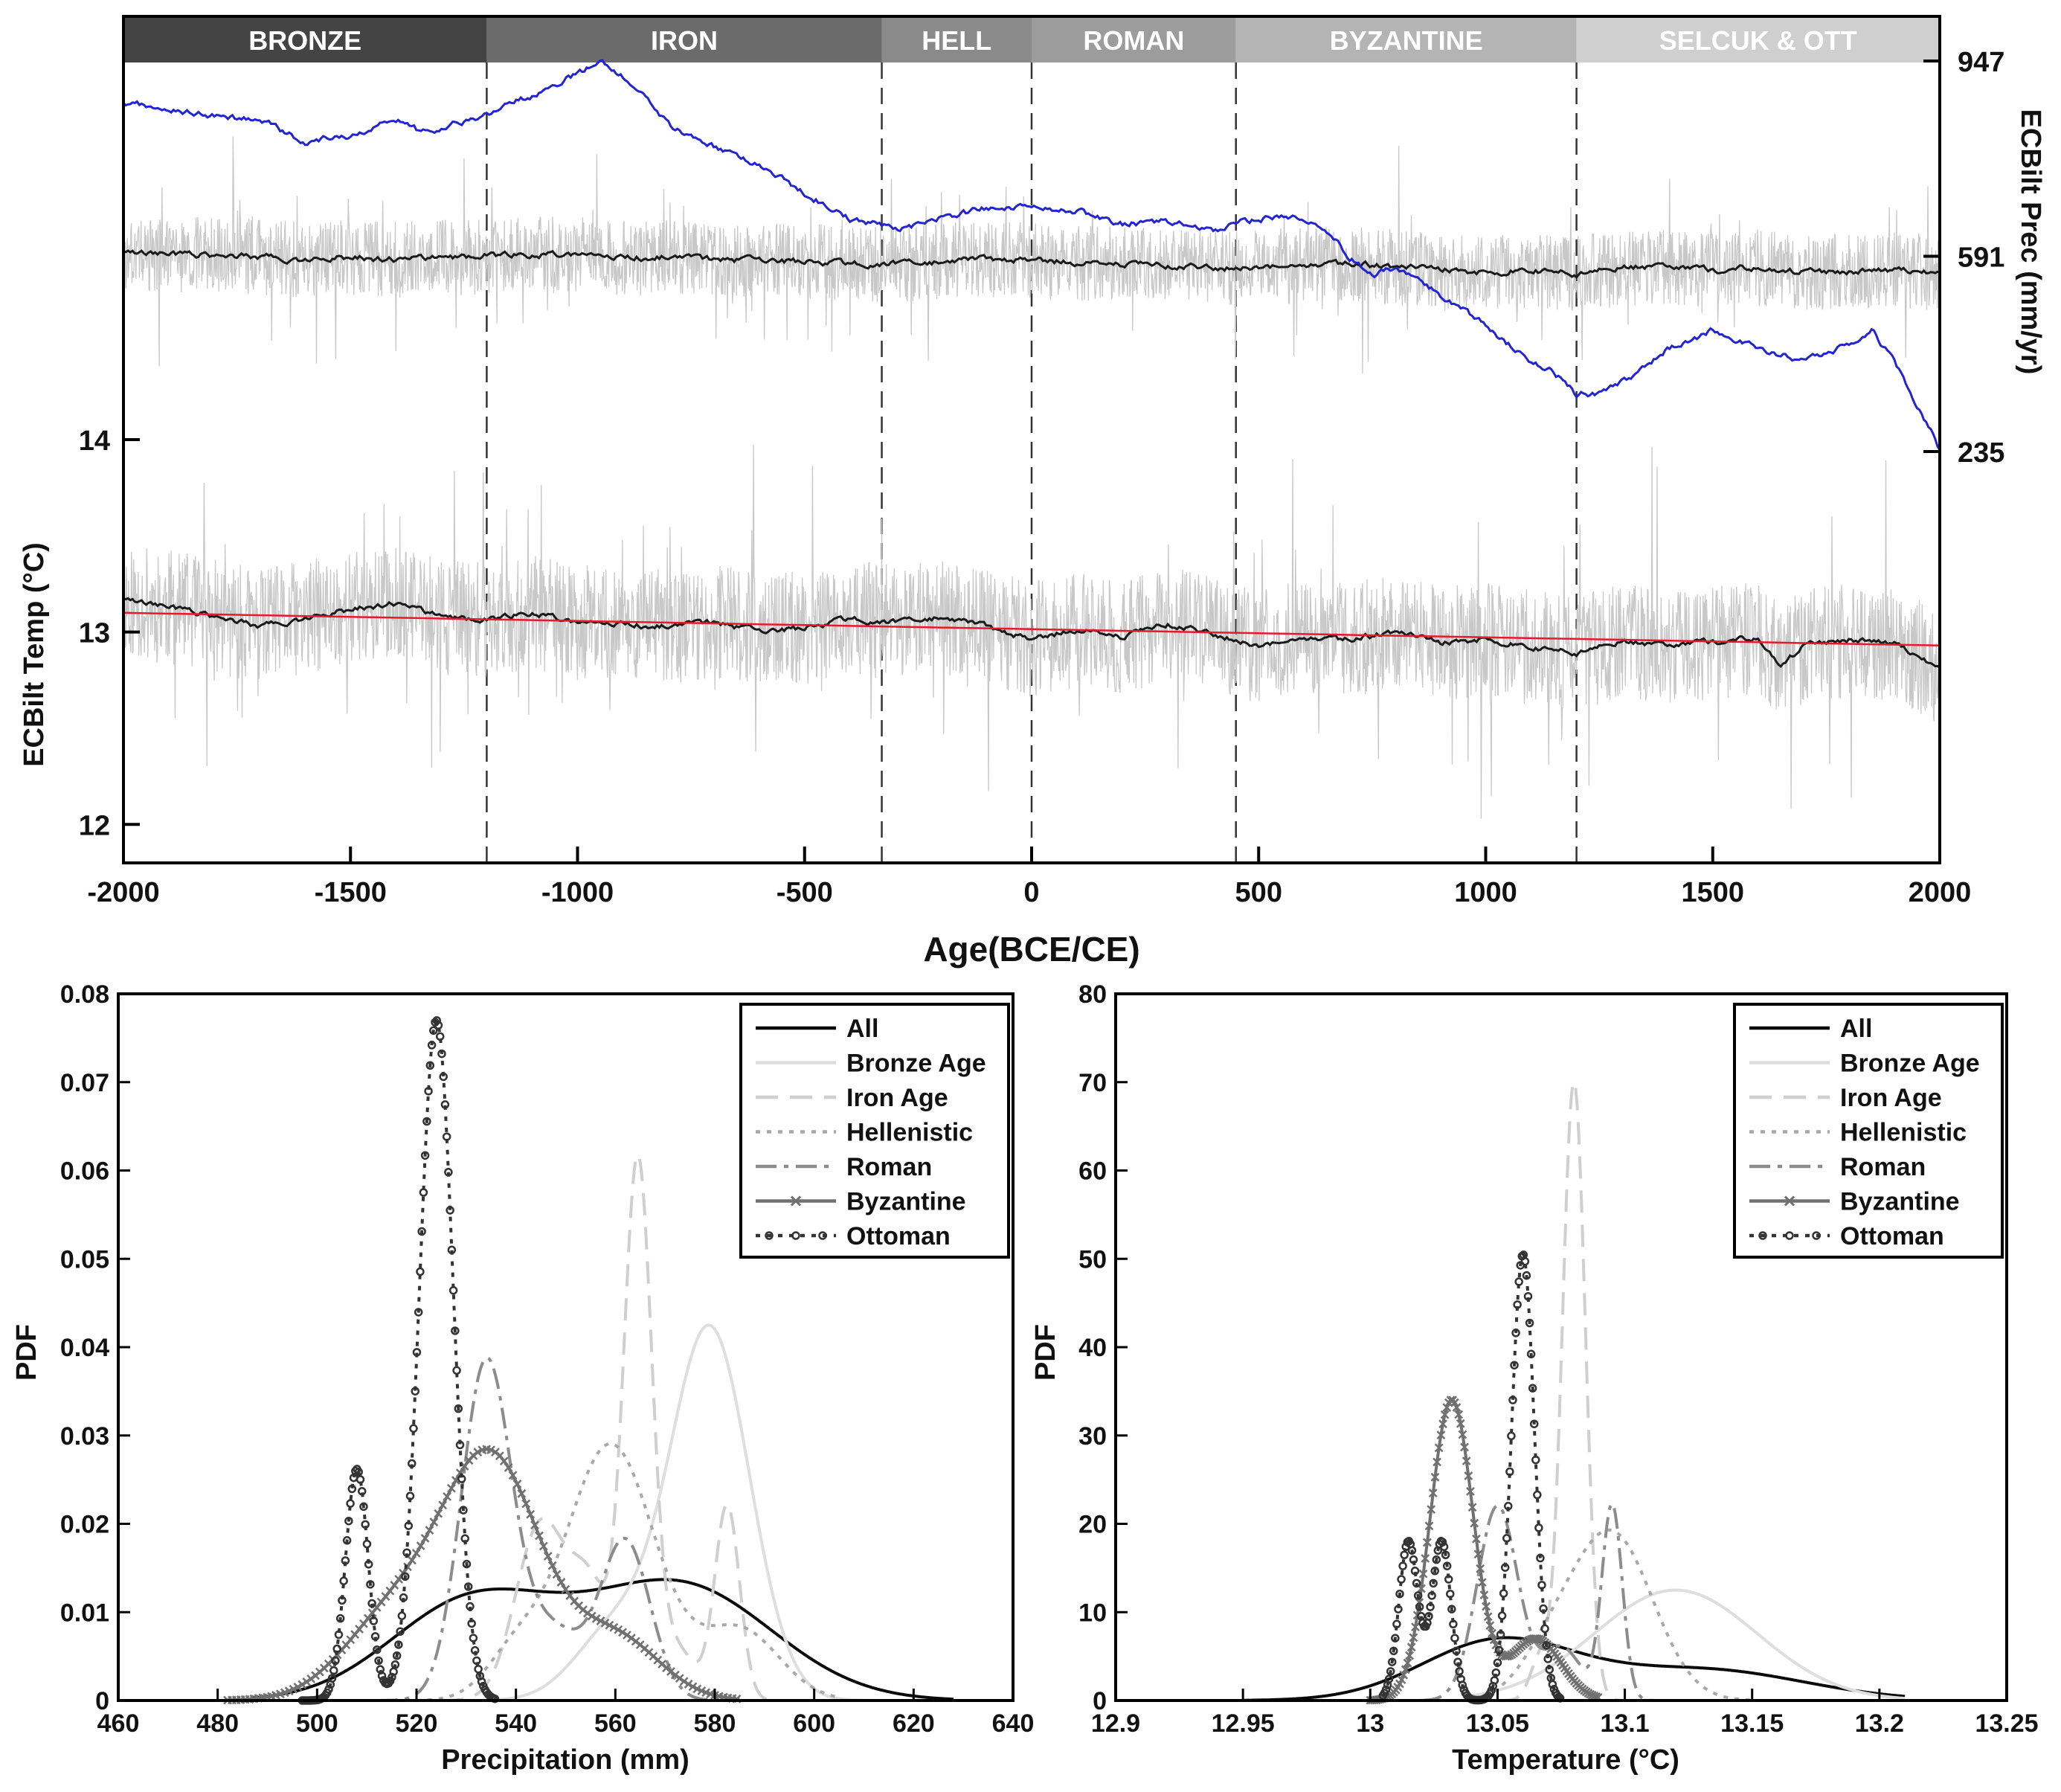  What do you see at coordinates (1856, 1029) in the screenshot?
I see `temperature-legend-label-0: All` at bounding box center [1856, 1029].